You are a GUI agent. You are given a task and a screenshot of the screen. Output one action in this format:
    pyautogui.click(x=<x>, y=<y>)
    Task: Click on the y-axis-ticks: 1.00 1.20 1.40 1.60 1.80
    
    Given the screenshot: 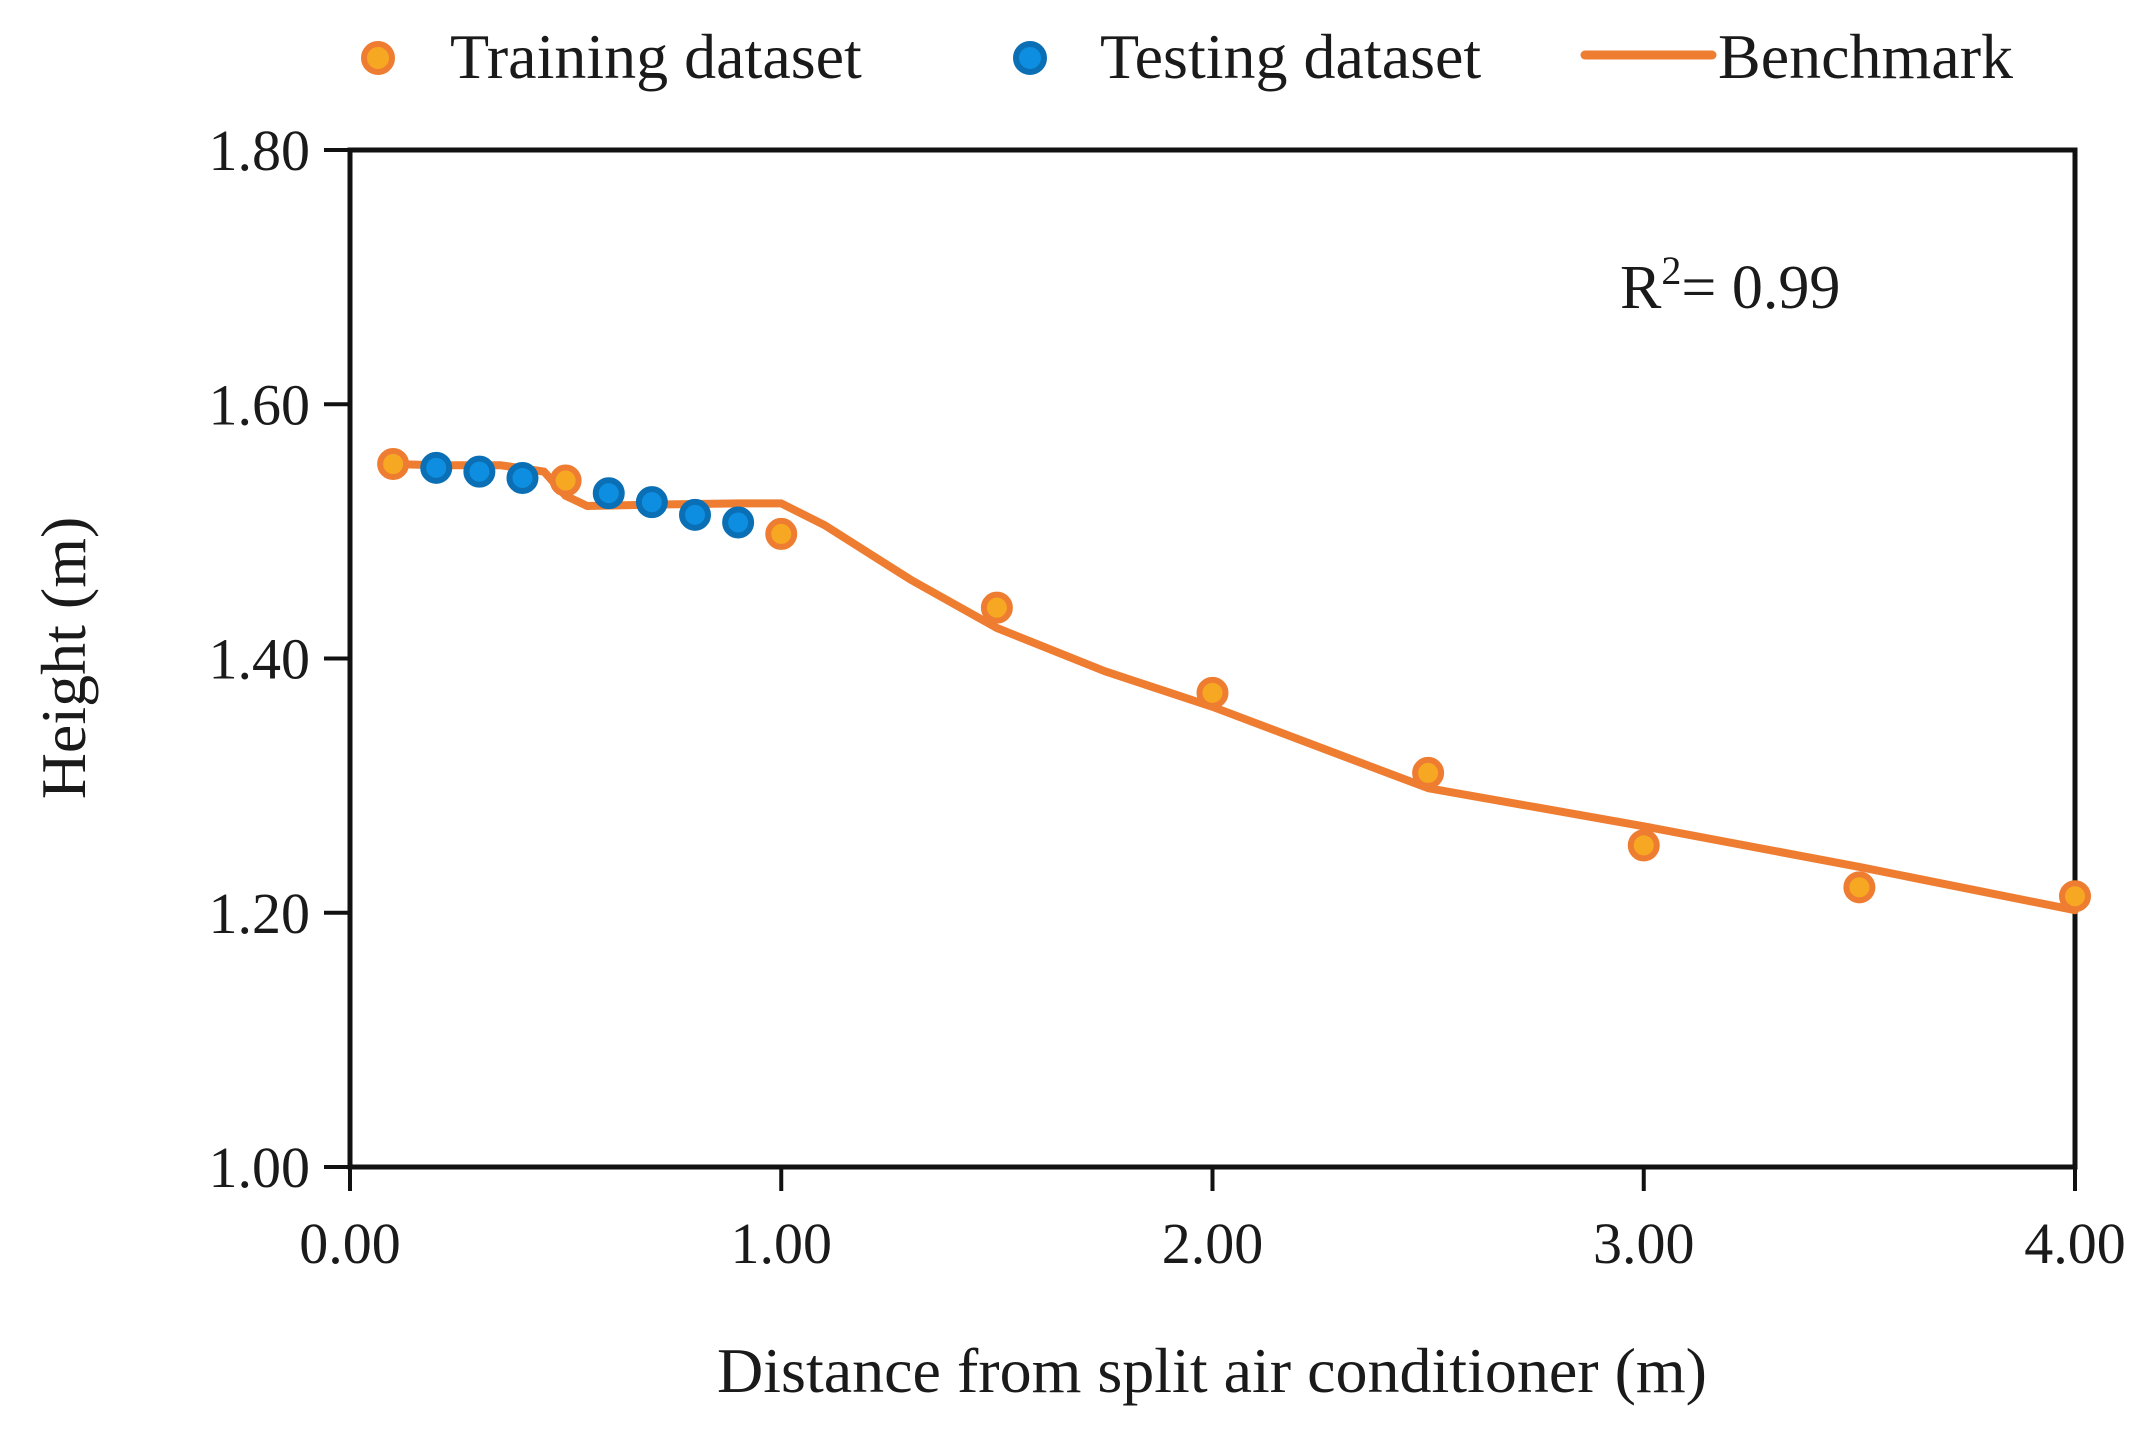 What is the action you would take?
    pyautogui.click(x=279, y=659)
    